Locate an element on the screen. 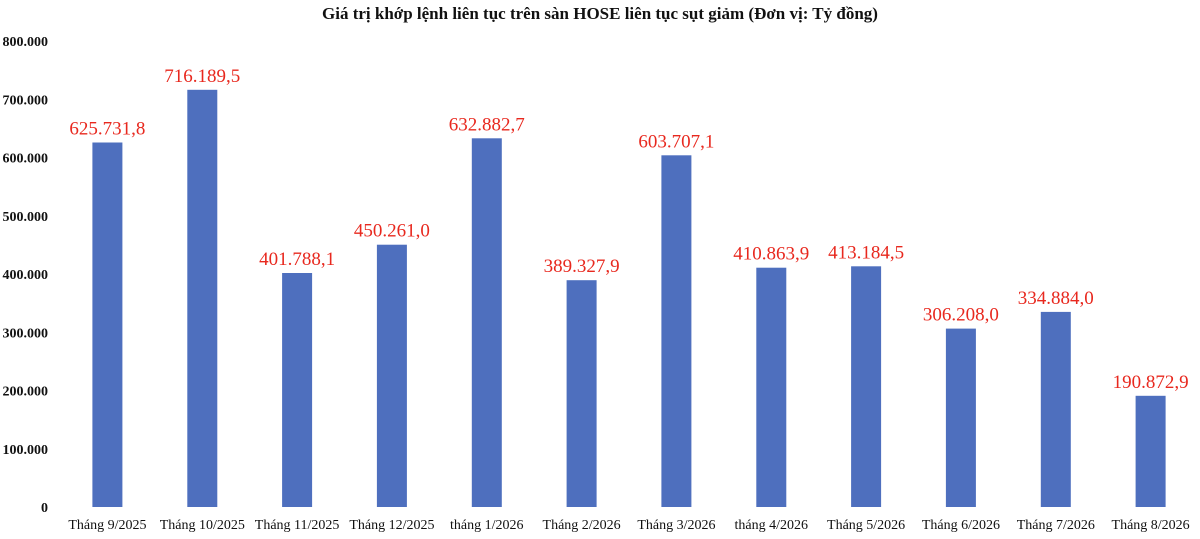  y-tick-label: 700.000 is located at coordinates (26, 100).